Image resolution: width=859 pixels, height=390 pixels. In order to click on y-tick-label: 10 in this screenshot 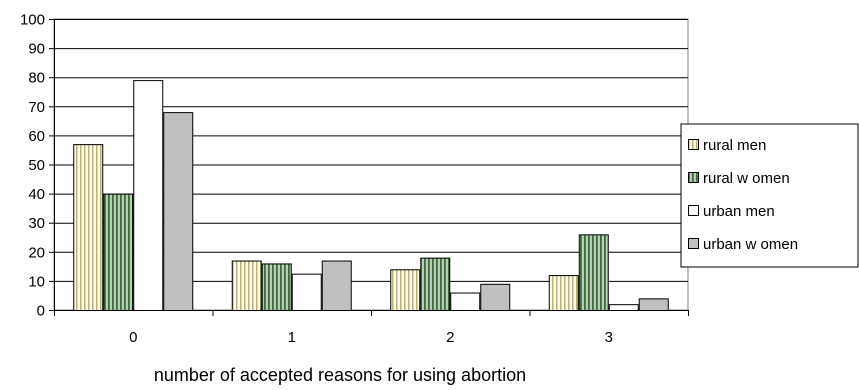, I will do `click(36, 281)`.